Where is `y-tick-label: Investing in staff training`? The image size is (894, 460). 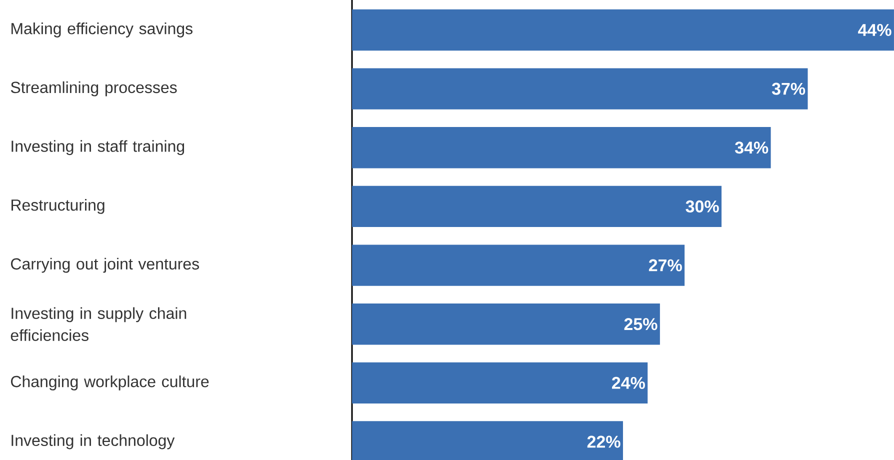 y-tick-label: Investing in staff training is located at coordinates (98, 148).